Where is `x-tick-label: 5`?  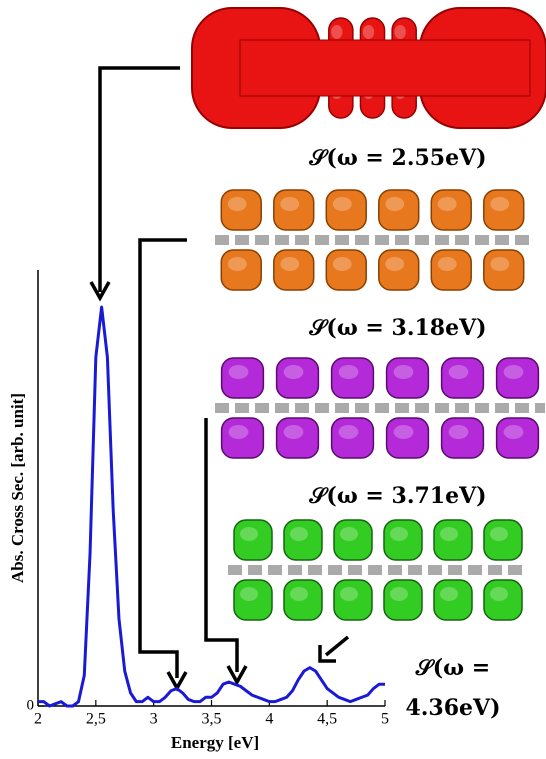
x-tick-label: 5 is located at coordinates (385, 719).